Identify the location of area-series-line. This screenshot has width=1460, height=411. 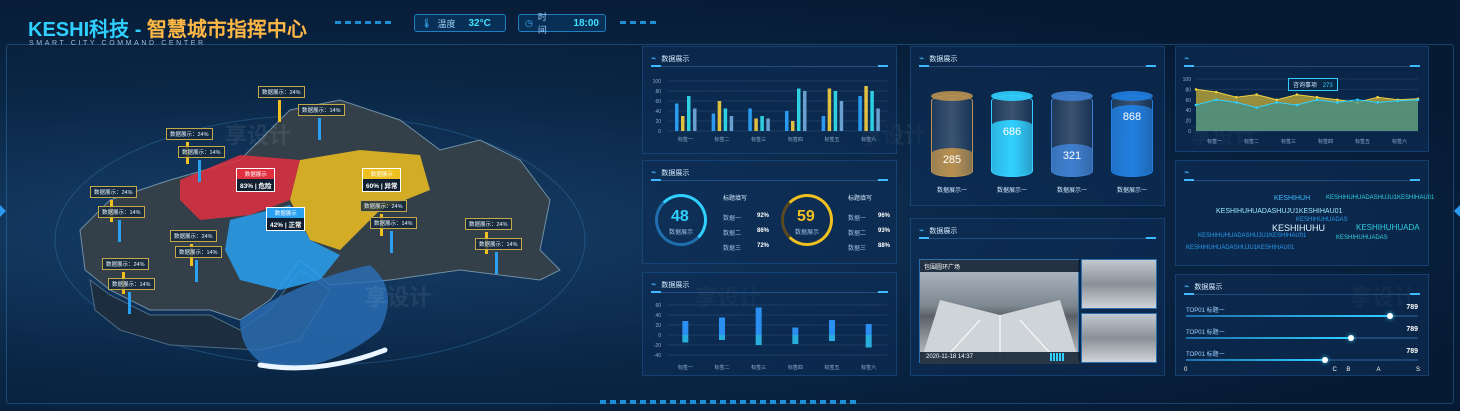
(1307, 95).